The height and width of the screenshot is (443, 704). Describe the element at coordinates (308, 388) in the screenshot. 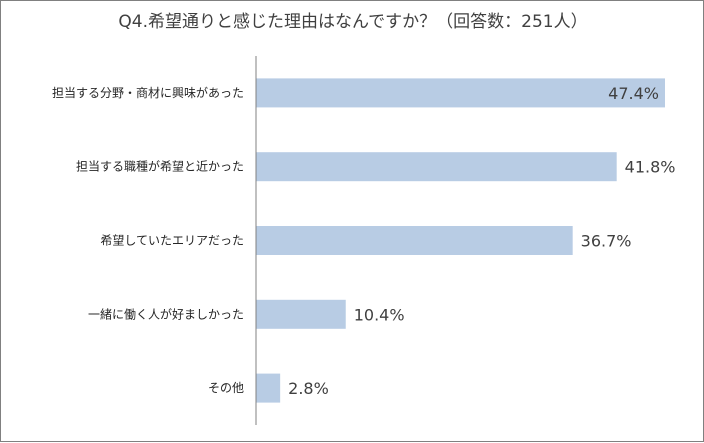

I see `value-label-5: 2.8%` at that location.